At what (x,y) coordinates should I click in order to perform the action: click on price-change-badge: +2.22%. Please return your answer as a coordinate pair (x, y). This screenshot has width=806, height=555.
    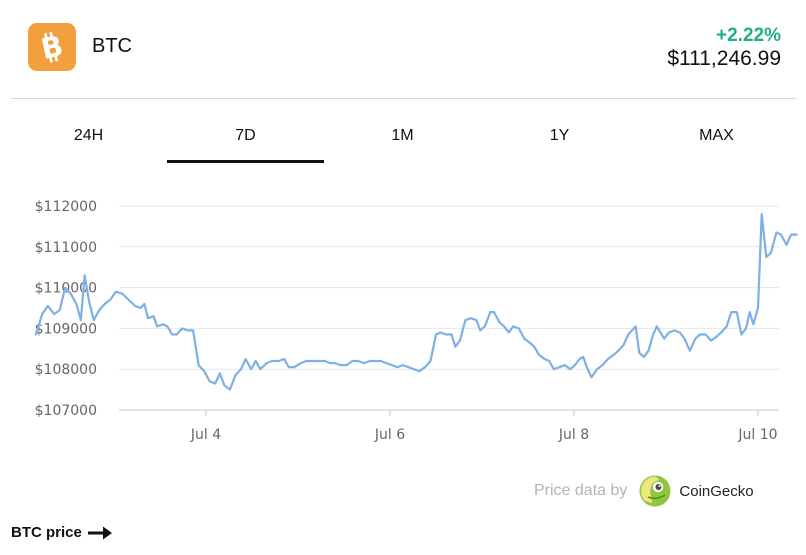
    Looking at the image, I should click on (748, 35).